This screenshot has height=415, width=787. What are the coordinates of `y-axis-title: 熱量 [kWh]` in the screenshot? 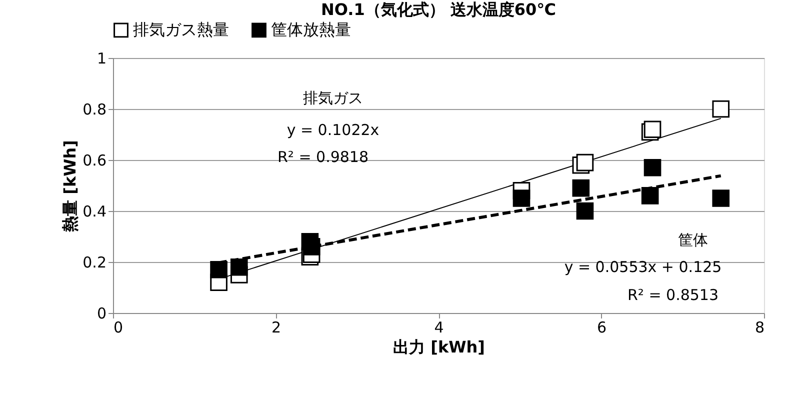 It's located at (70, 186).